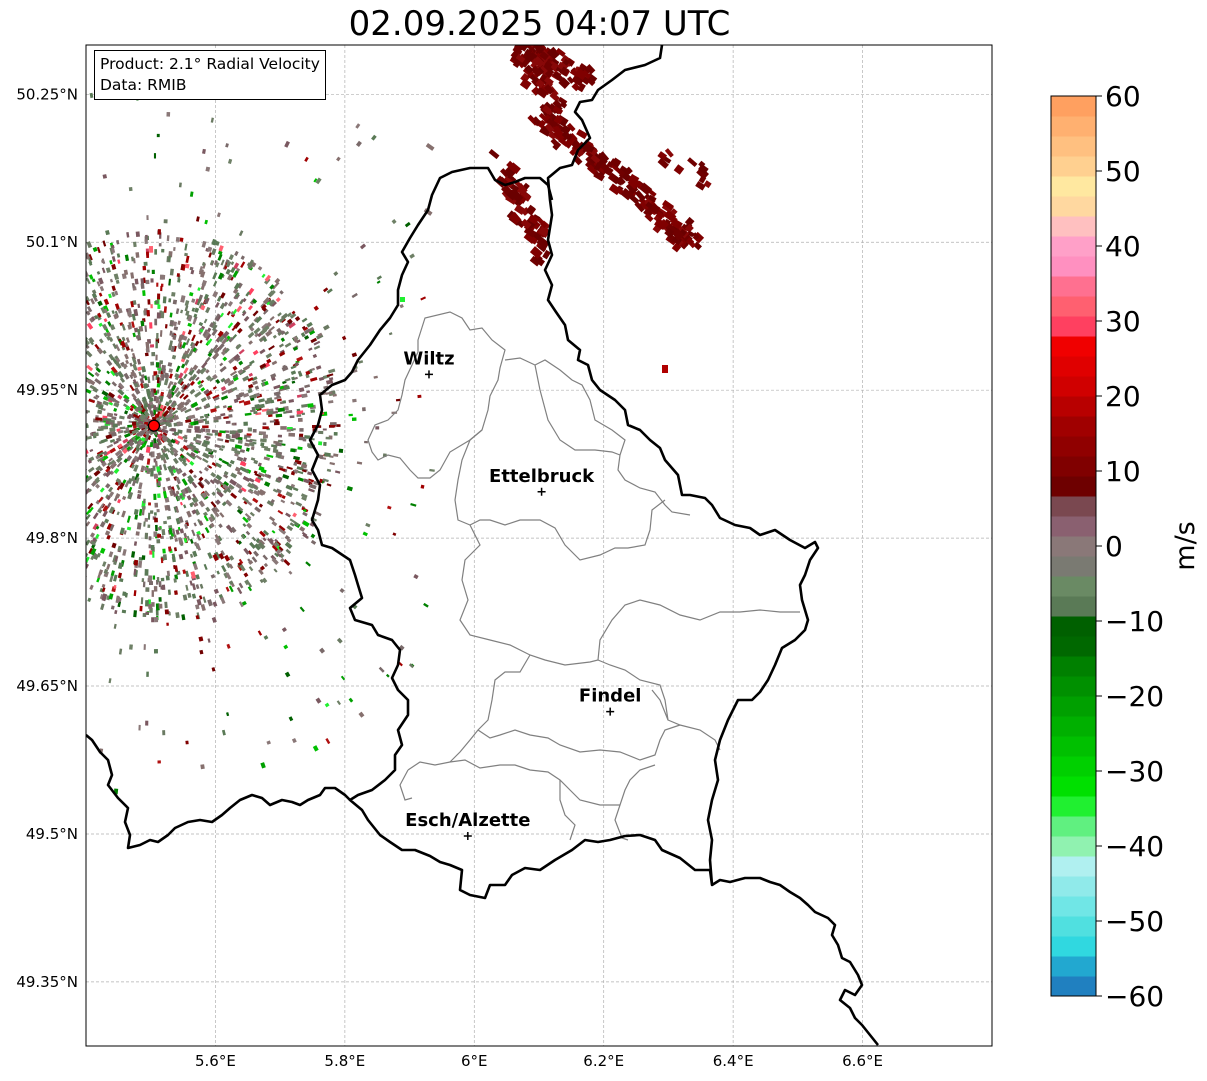 Image resolution: width=1207 pixels, height=1081 pixels. I want to click on colorbar-tick-label: −50, so click(1134, 921).